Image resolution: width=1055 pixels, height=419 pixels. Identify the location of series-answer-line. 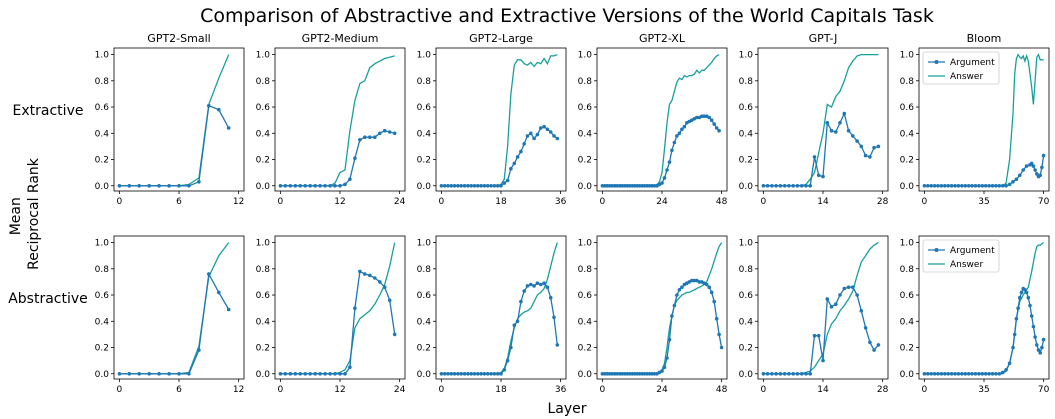
(337, 121).